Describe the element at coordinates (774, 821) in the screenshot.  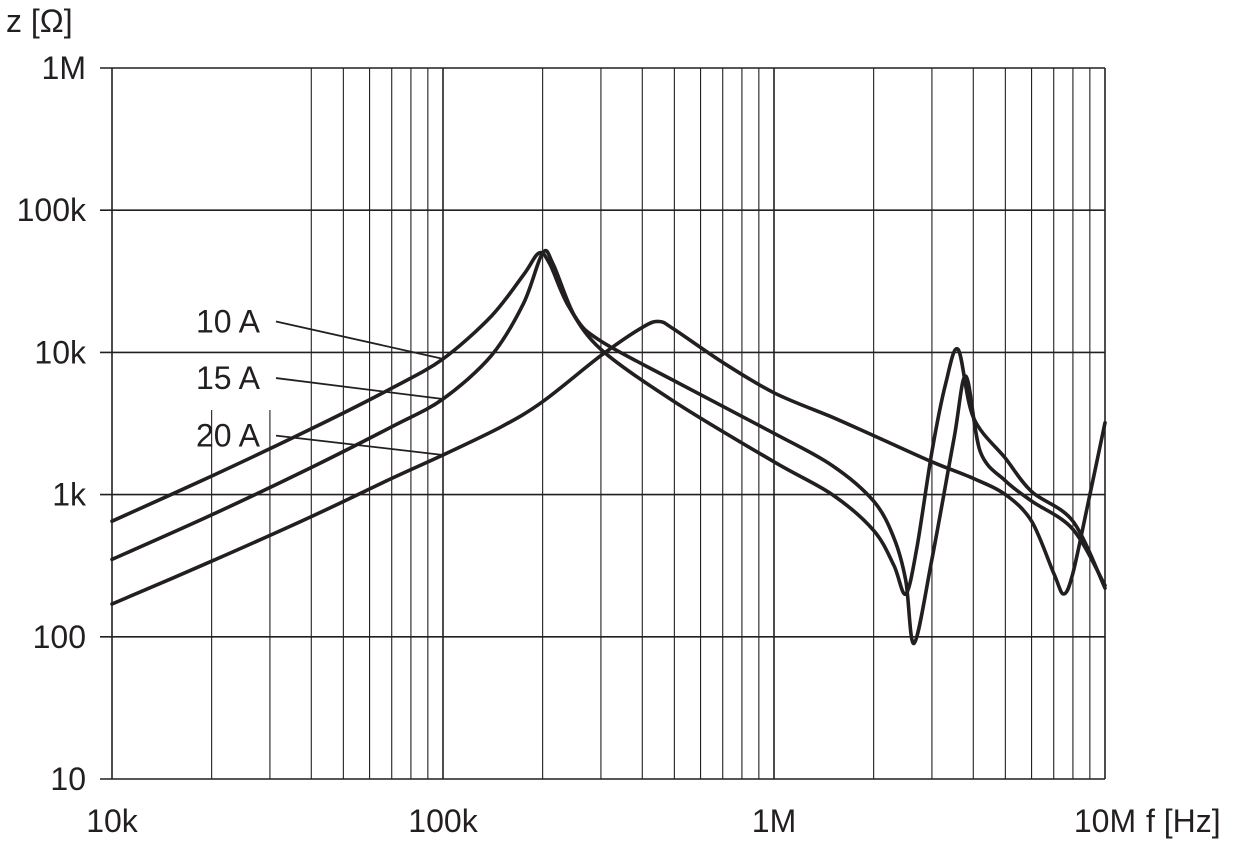
I see `x-tick-label: 1M` at that location.